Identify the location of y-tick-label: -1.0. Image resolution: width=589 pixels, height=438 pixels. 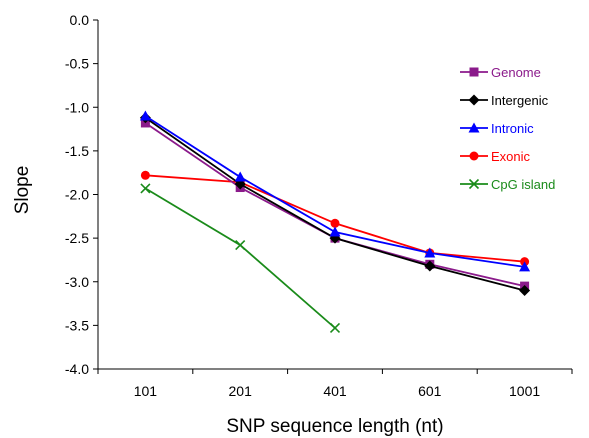
(77, 107).